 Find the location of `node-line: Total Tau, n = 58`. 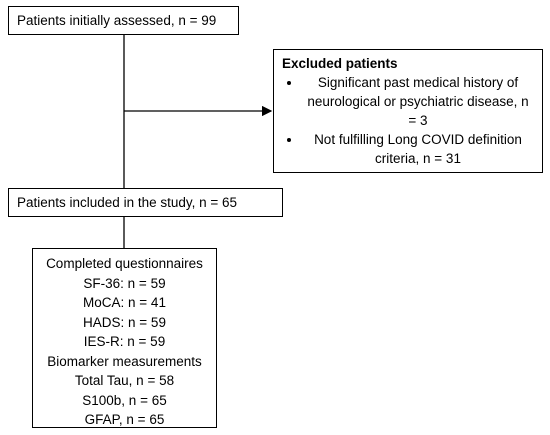

node-line: Total Tau, n = 58 is located at coordinates (124, 380).